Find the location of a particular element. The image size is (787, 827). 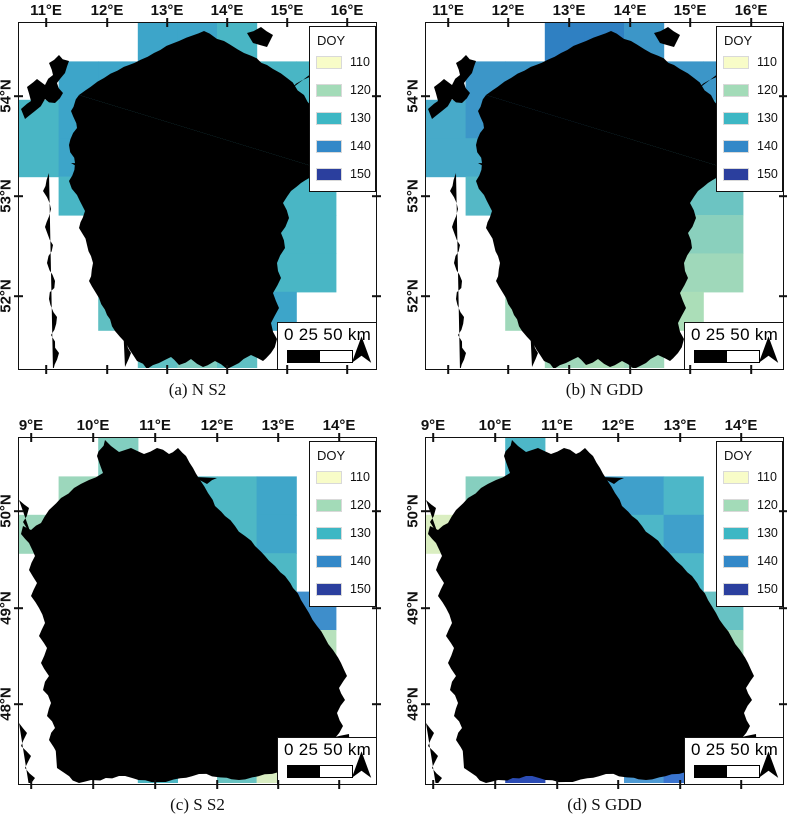

latitude-label: 49°N is located at coordinates (413, 608).